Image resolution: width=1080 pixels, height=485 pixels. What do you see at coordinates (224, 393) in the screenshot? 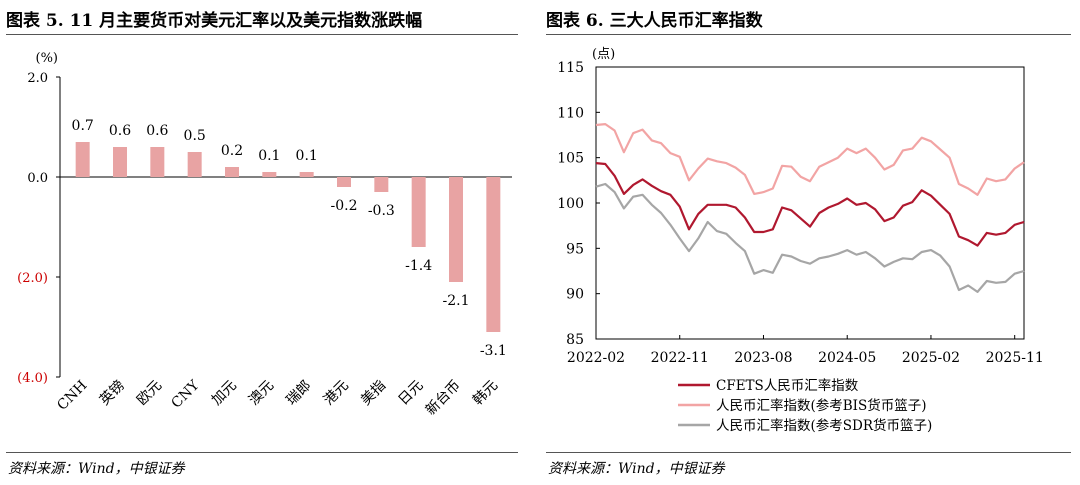
I see `category-label: 加元` at bounding box center [224, 393].